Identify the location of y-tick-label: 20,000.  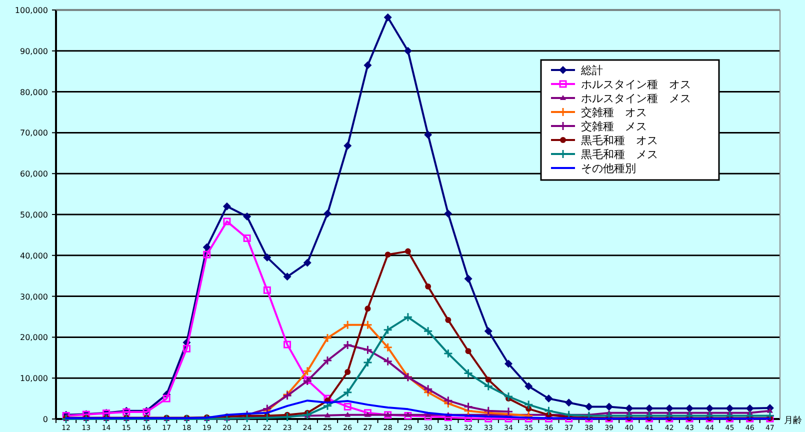
(34, 337).